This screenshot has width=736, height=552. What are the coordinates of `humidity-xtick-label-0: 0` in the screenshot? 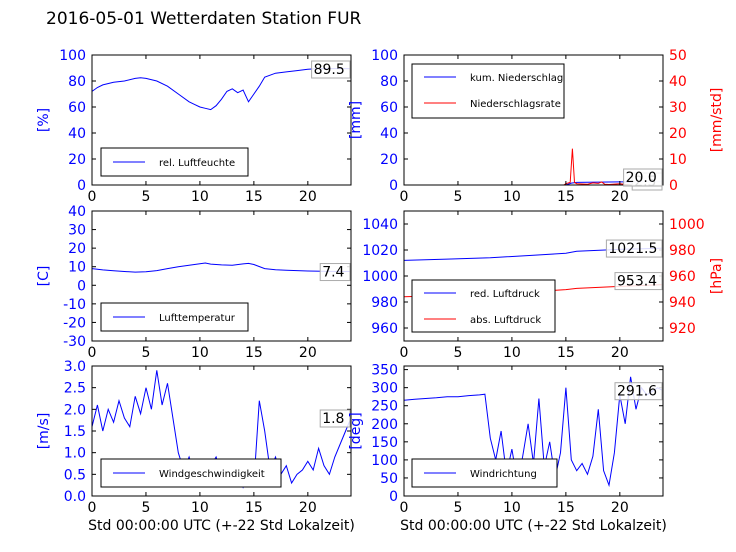 It's located at (92, 197).